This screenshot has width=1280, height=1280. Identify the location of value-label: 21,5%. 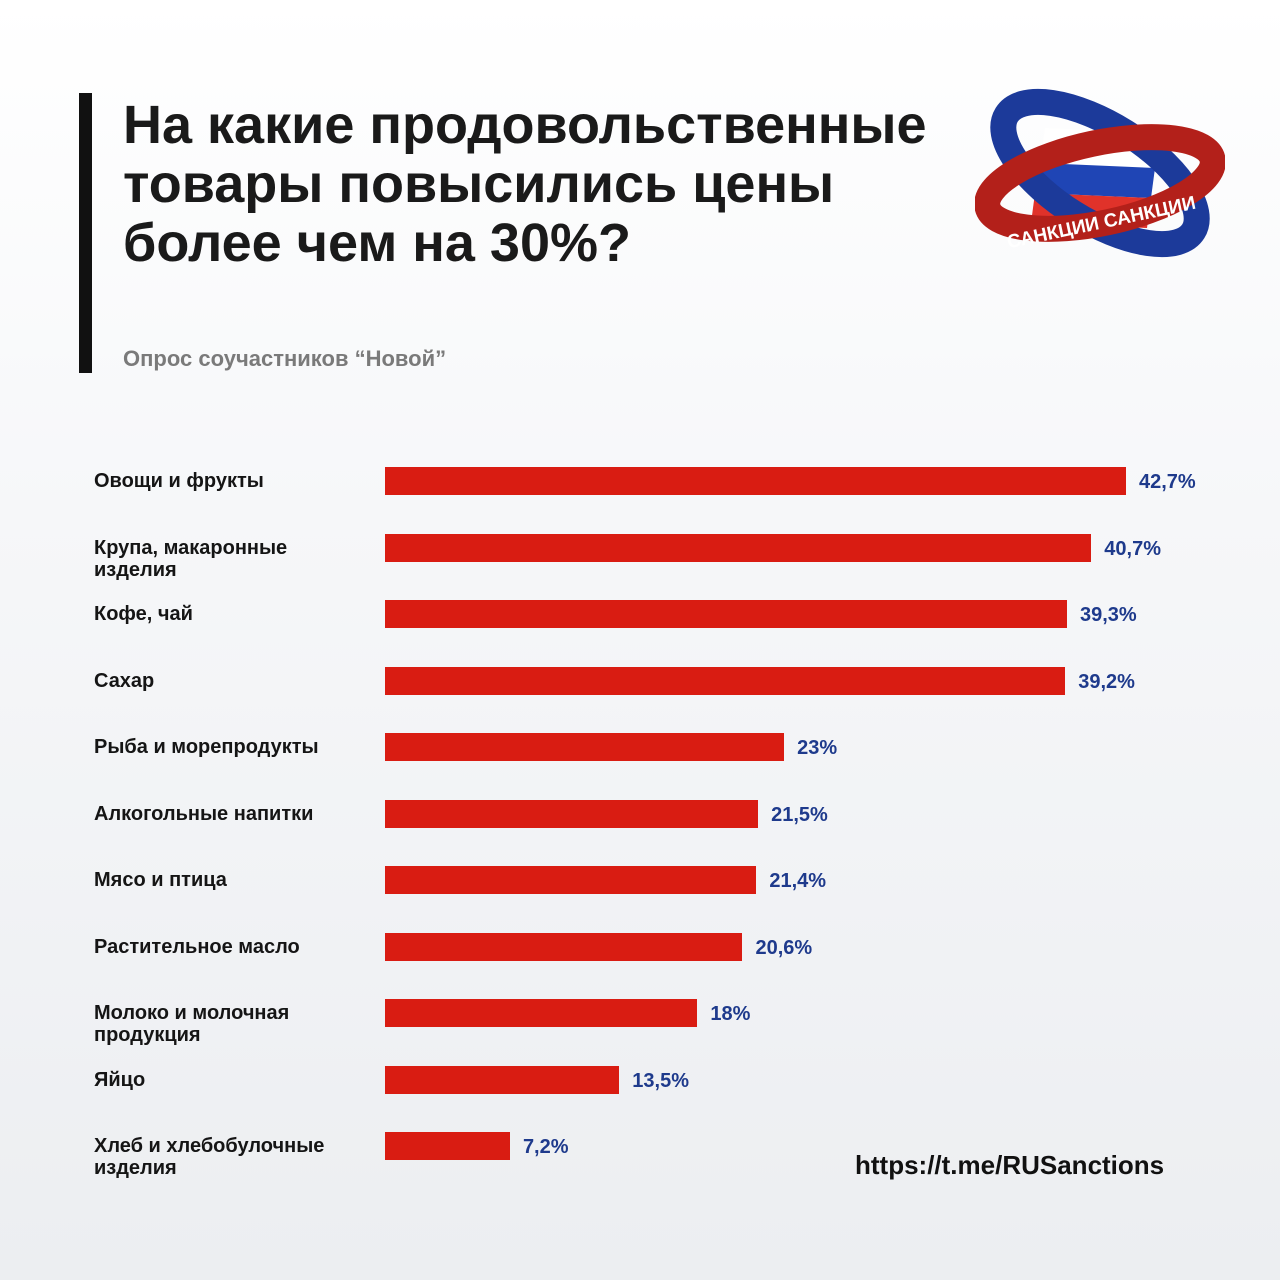
(799, 814).